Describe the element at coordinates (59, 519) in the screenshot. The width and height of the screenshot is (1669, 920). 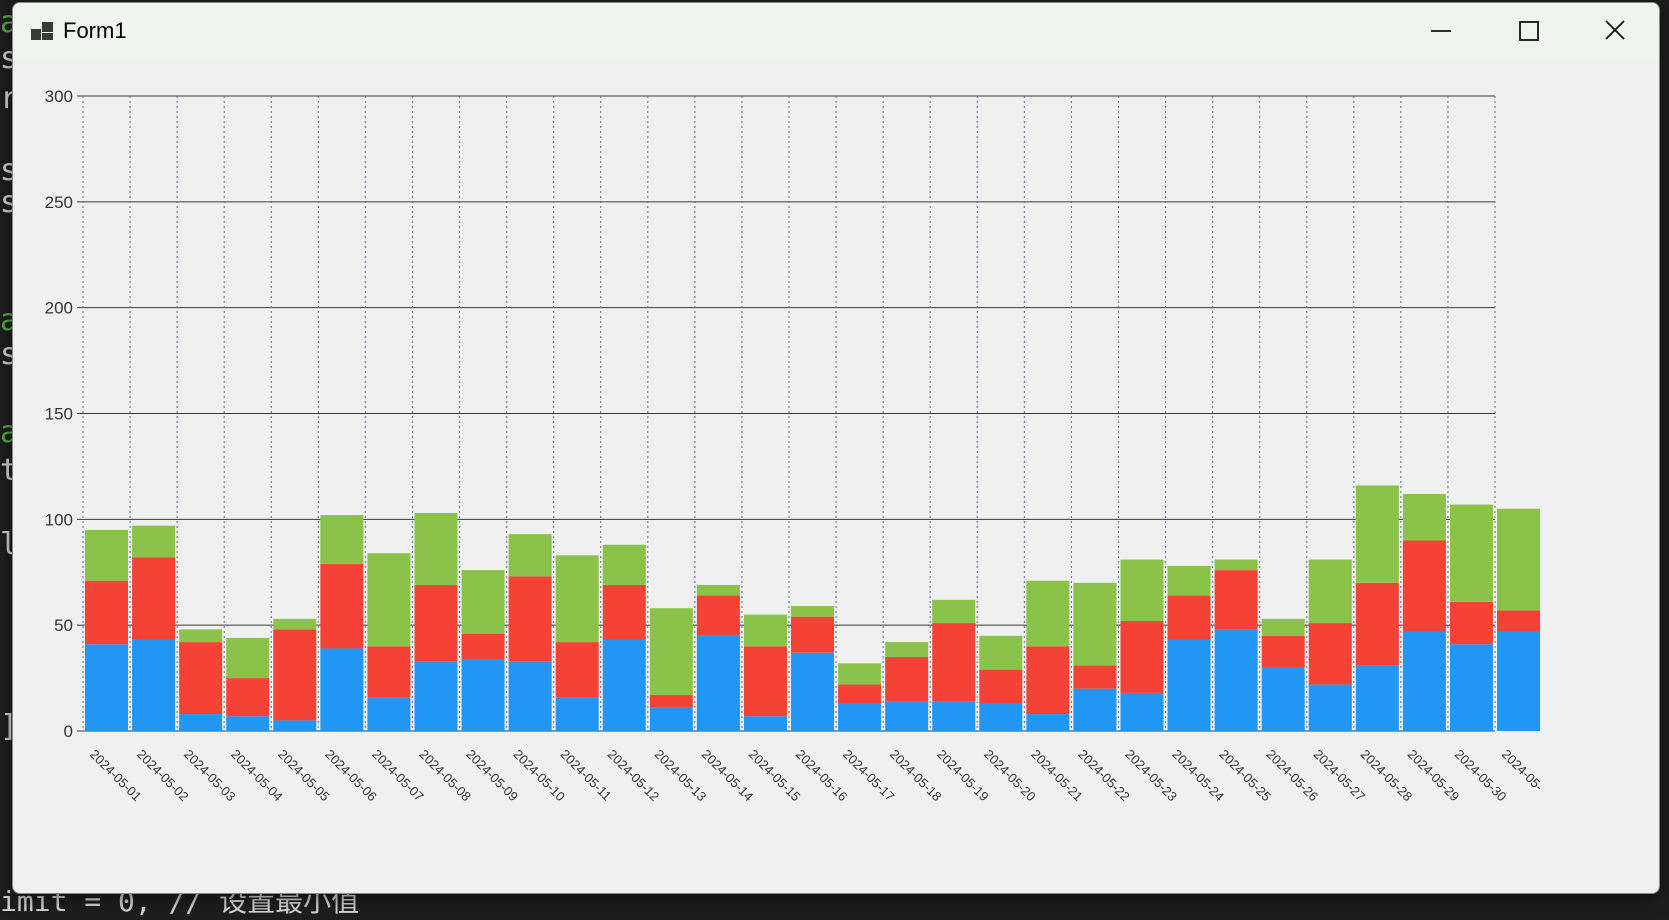
I see `y-tick-label: 100` at that location.